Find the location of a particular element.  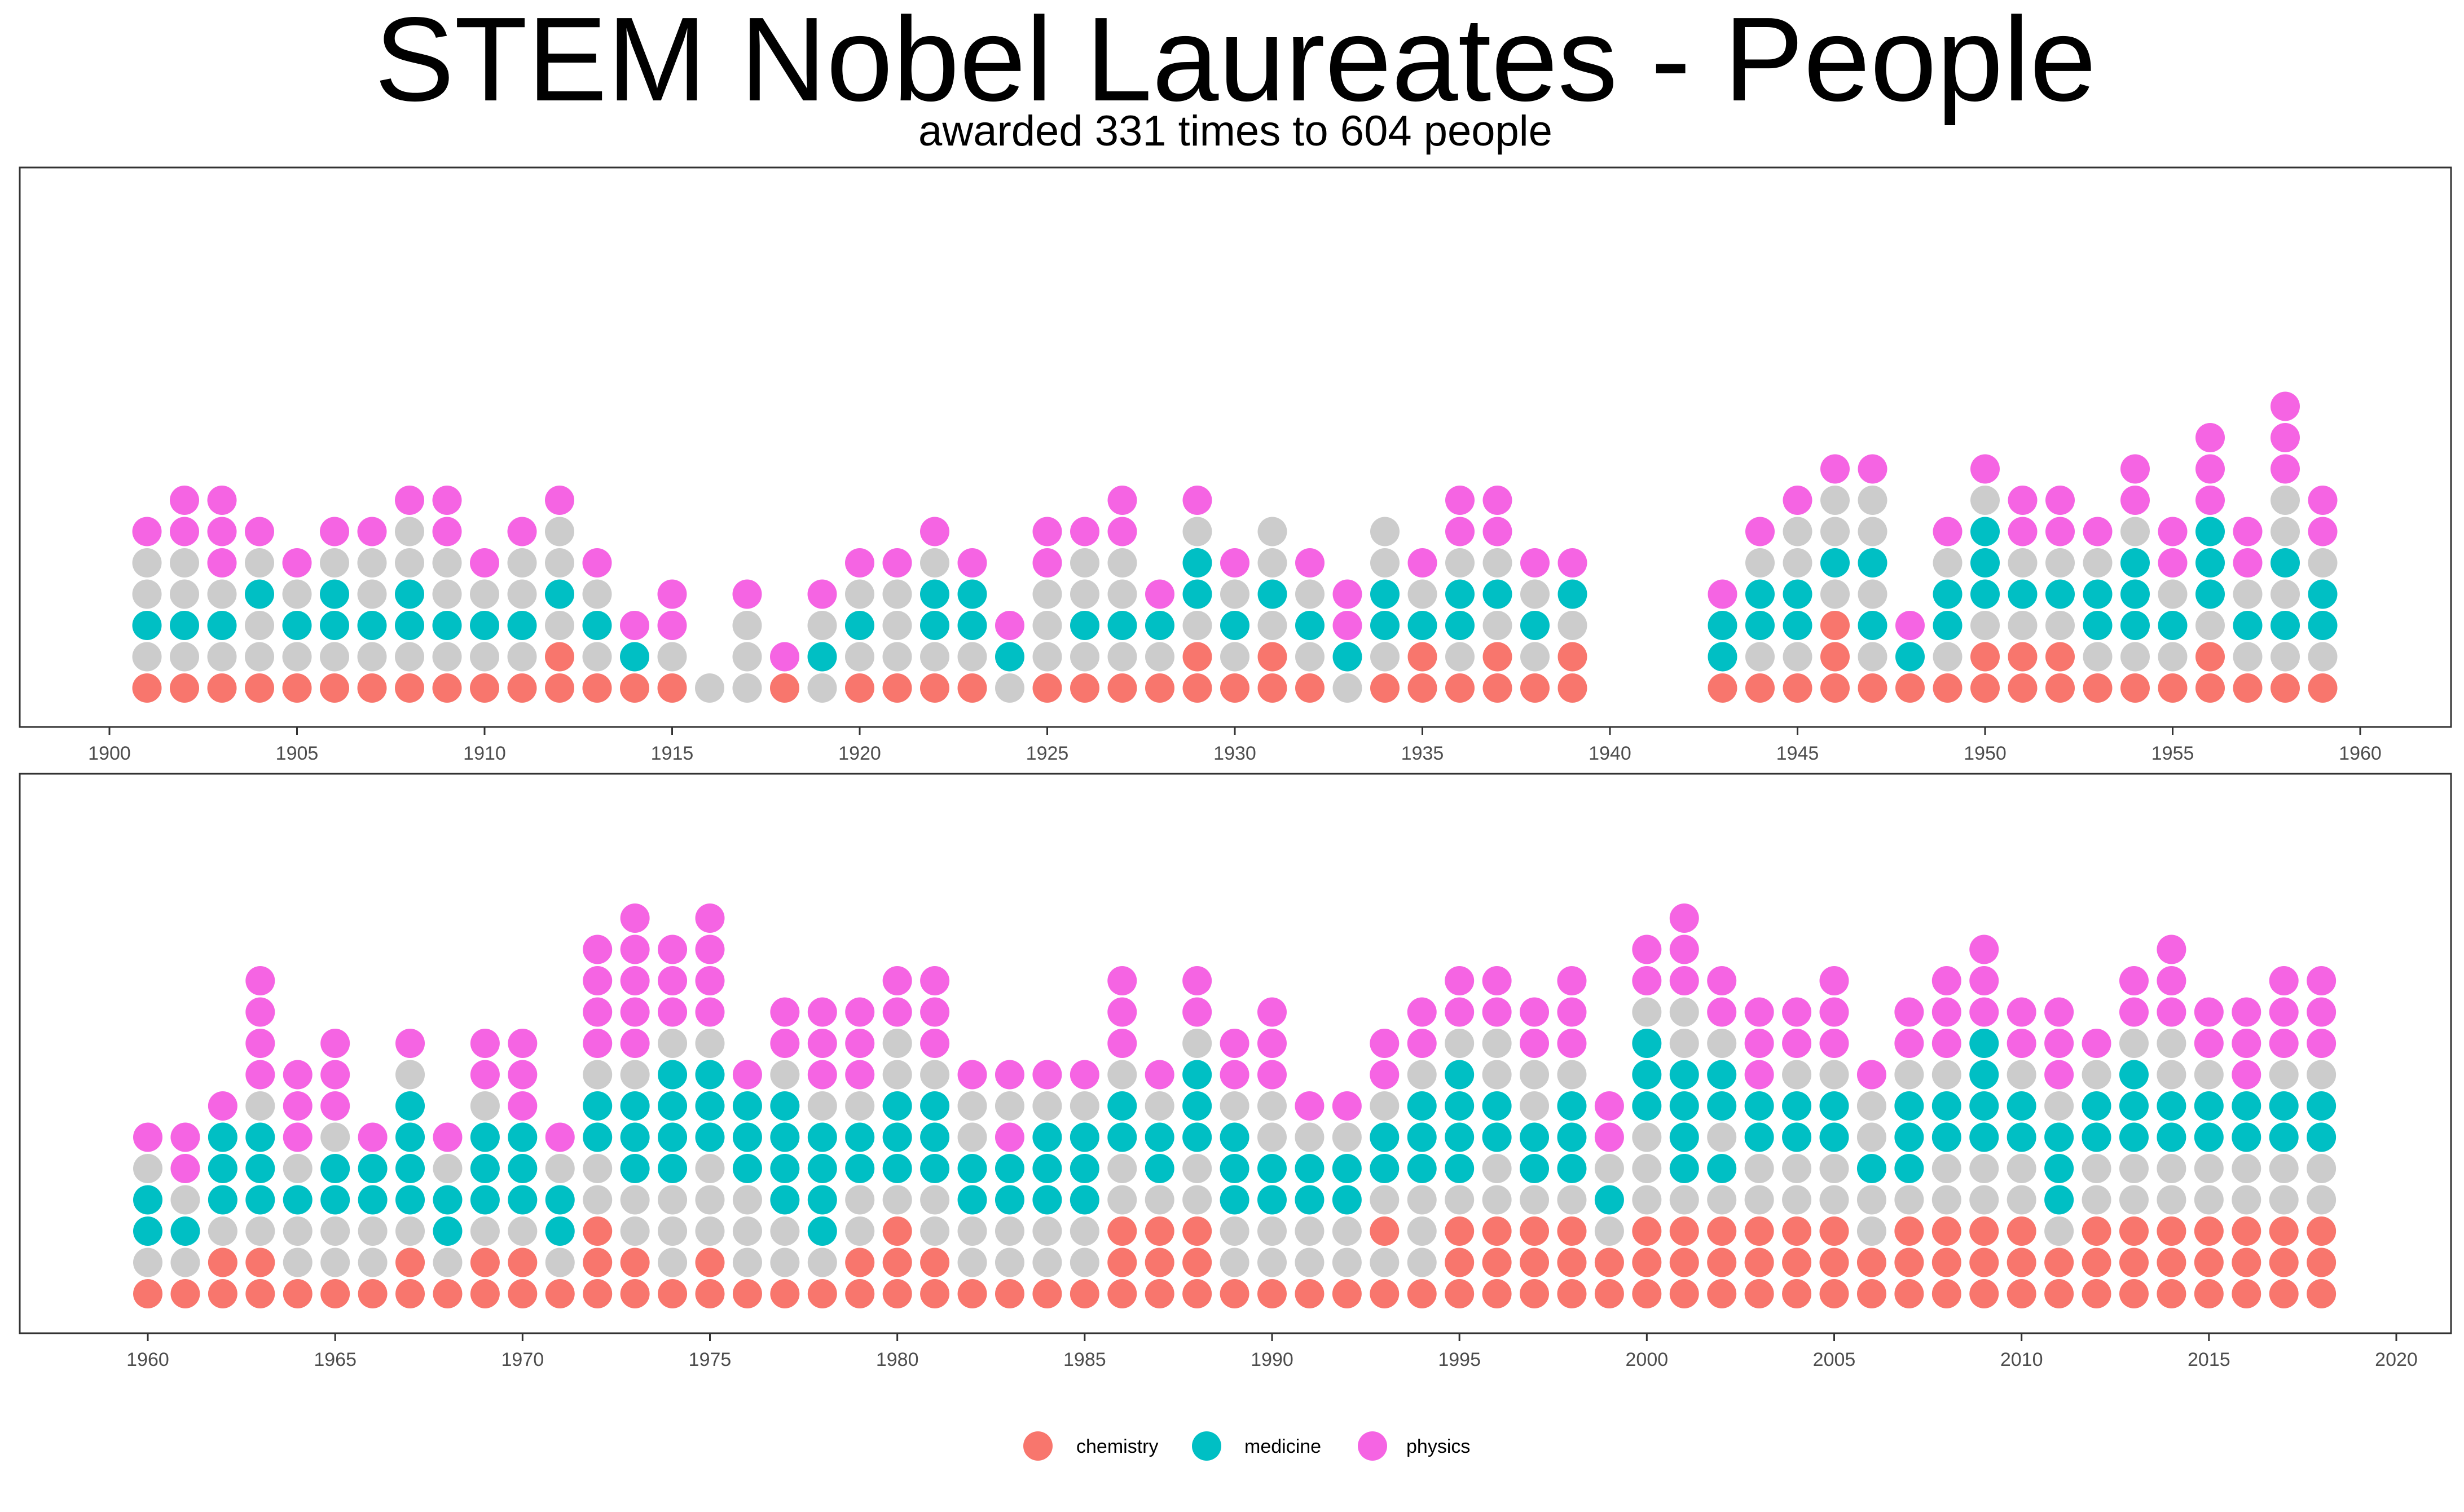

year-column-2001 is located at coordinates (1684, 1105).